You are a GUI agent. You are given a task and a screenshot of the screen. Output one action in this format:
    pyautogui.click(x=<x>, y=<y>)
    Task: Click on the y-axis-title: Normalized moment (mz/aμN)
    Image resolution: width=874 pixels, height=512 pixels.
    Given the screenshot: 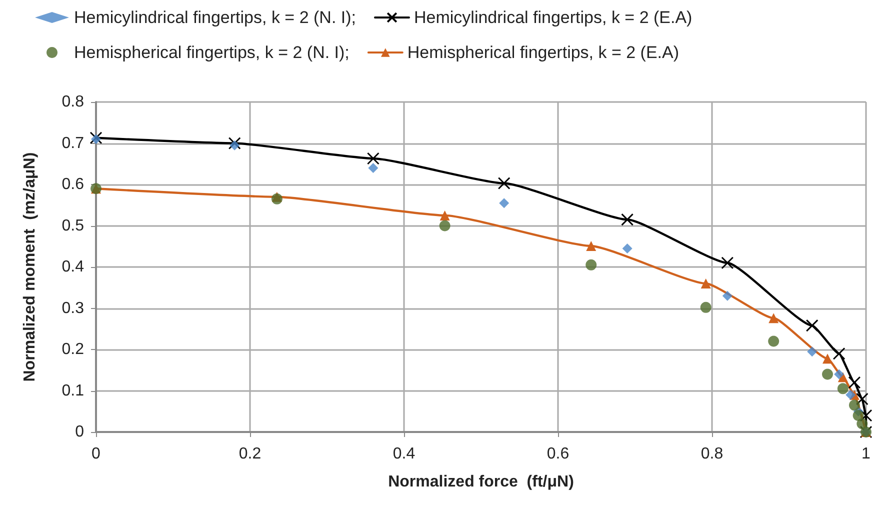 What is the action you would take?
    pyautogui.click(x=30, y=267)
    